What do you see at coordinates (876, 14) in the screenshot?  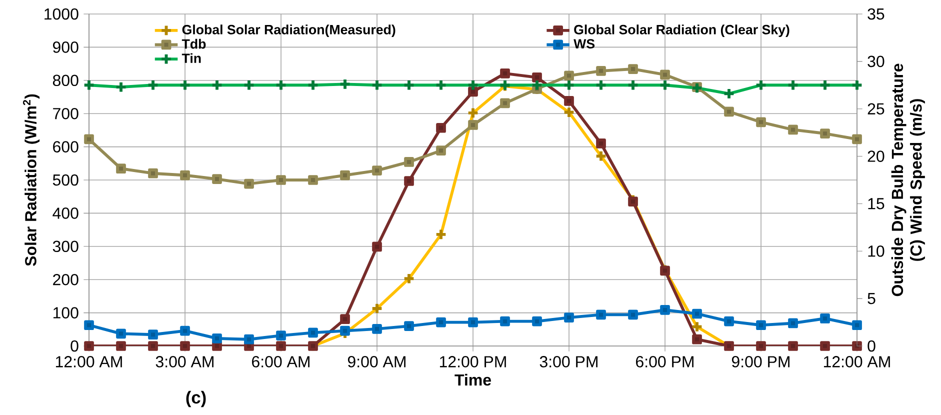 I see `y2-tick-label: 35` at bounding box center [876, 14].